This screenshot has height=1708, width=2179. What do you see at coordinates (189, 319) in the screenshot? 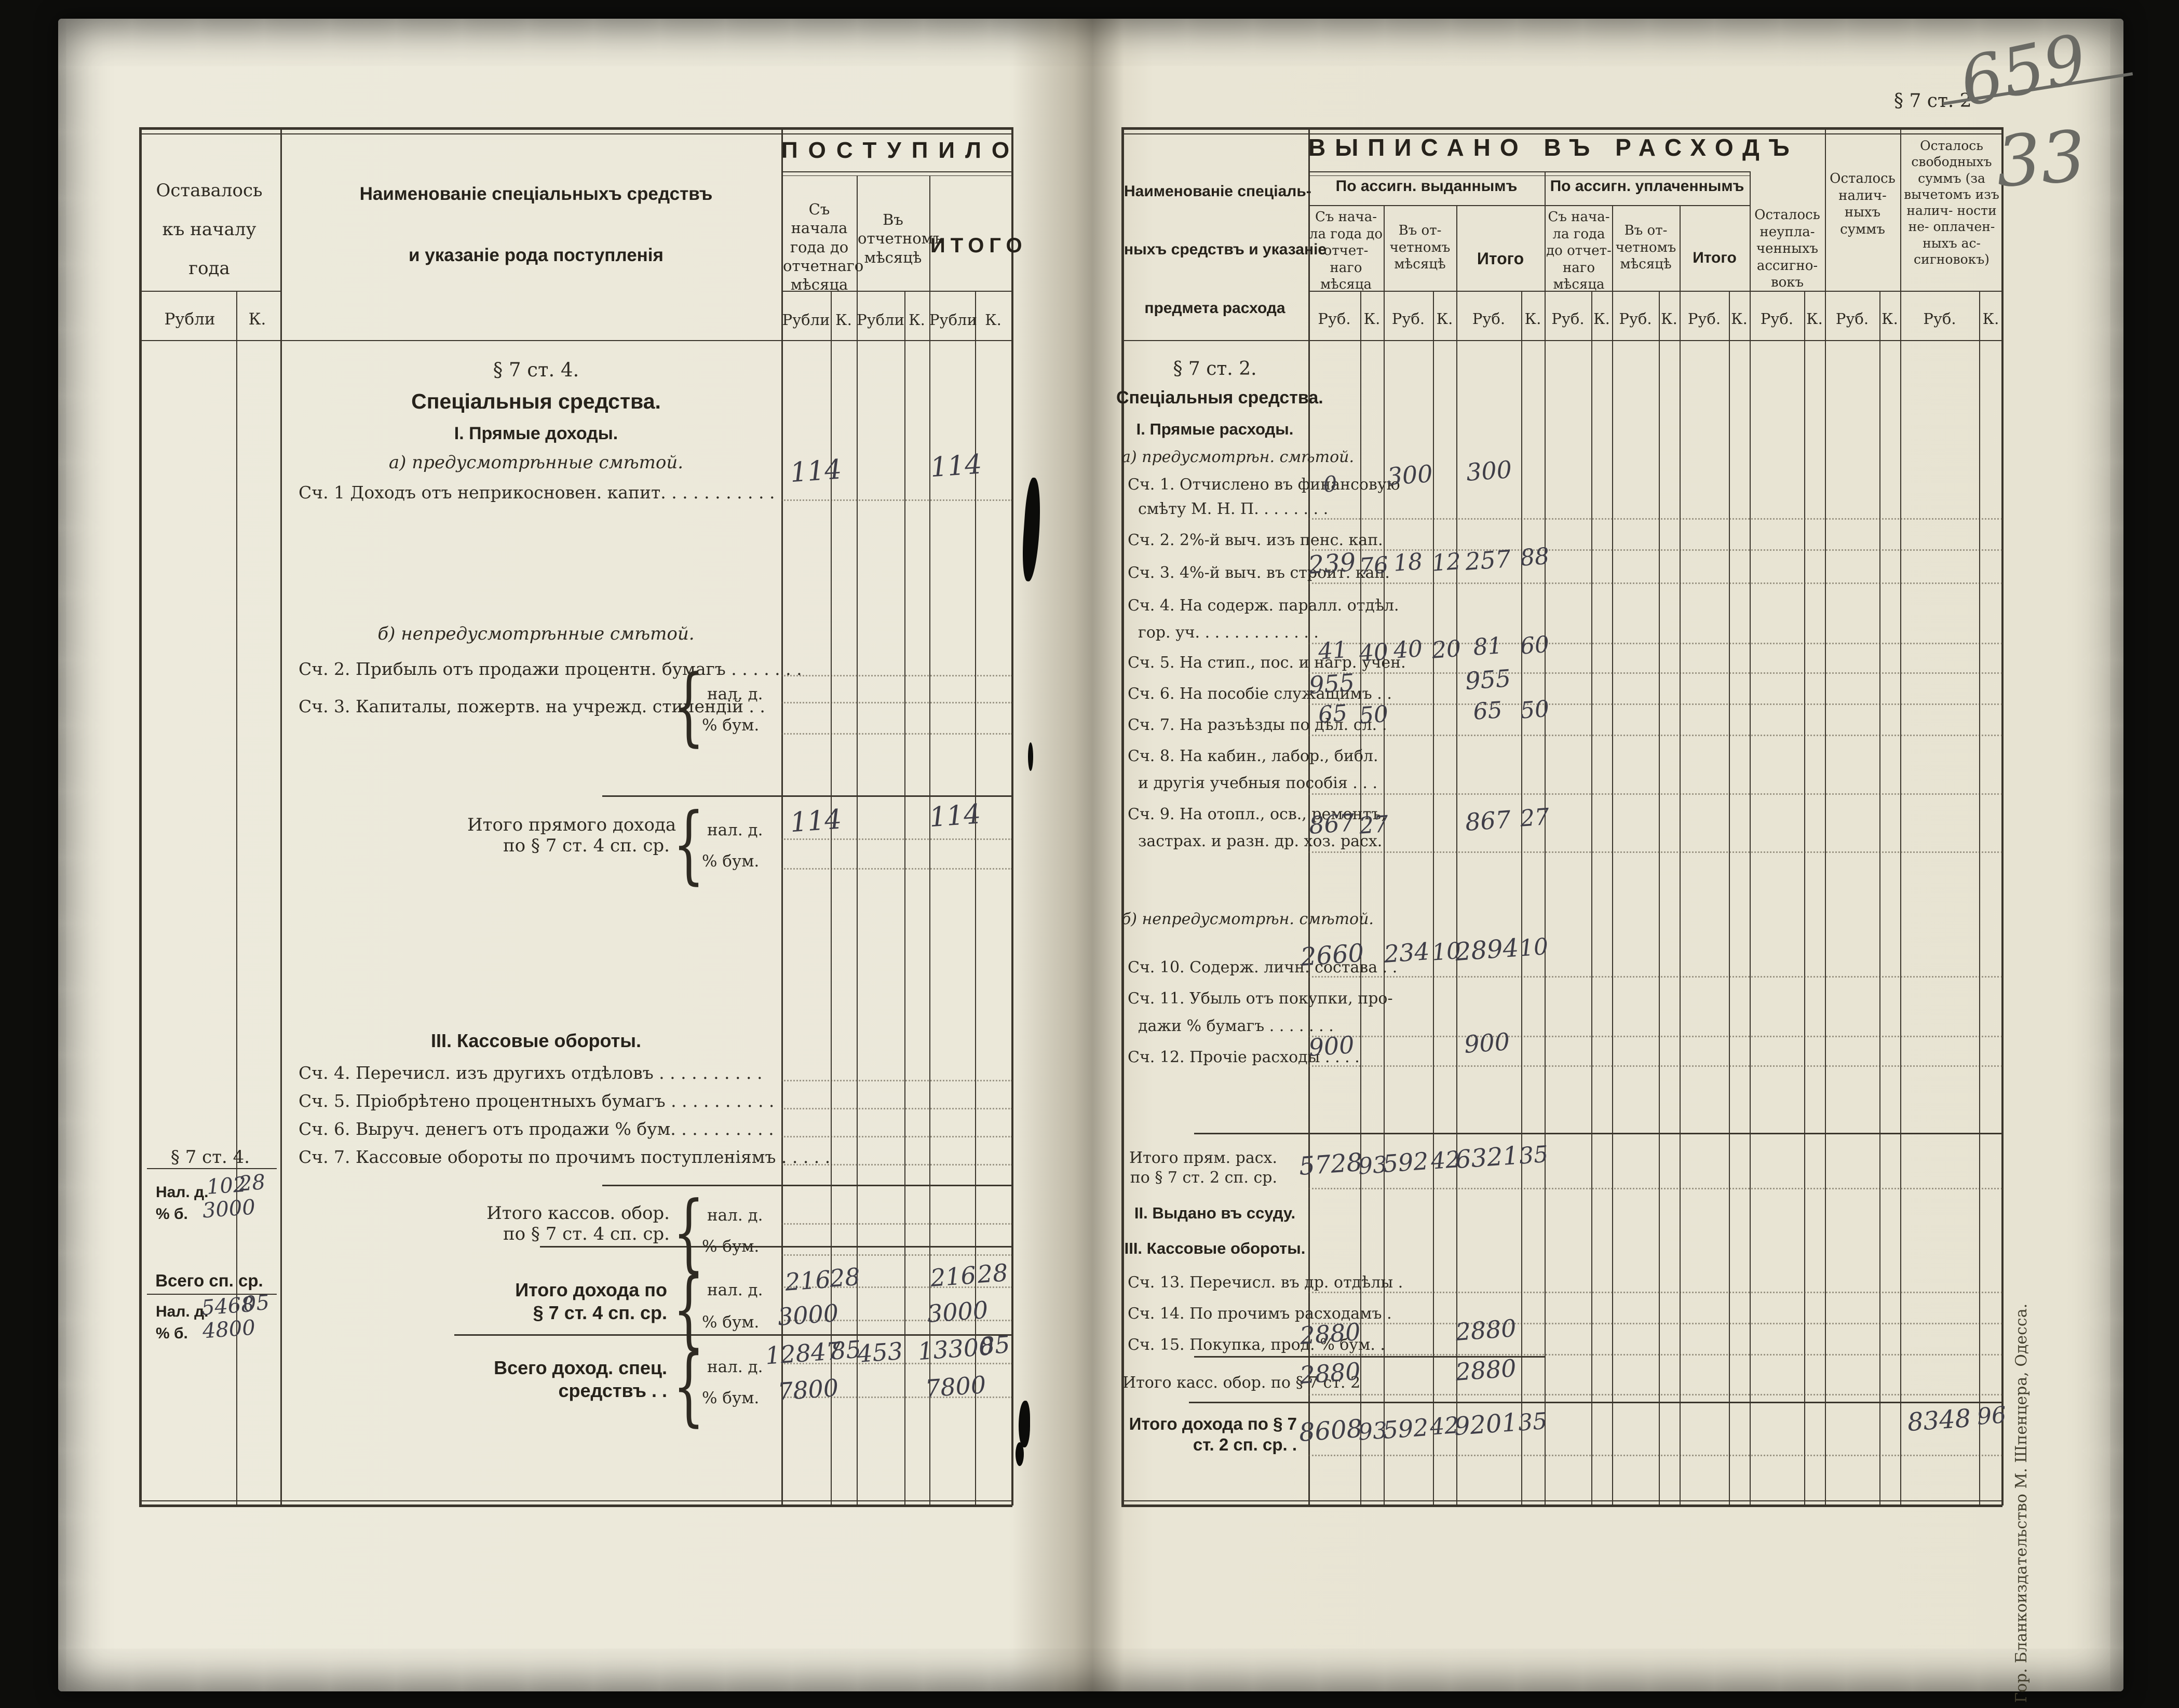
I see `col-header-rubles: Рубли` at bounding box center [189, 319].